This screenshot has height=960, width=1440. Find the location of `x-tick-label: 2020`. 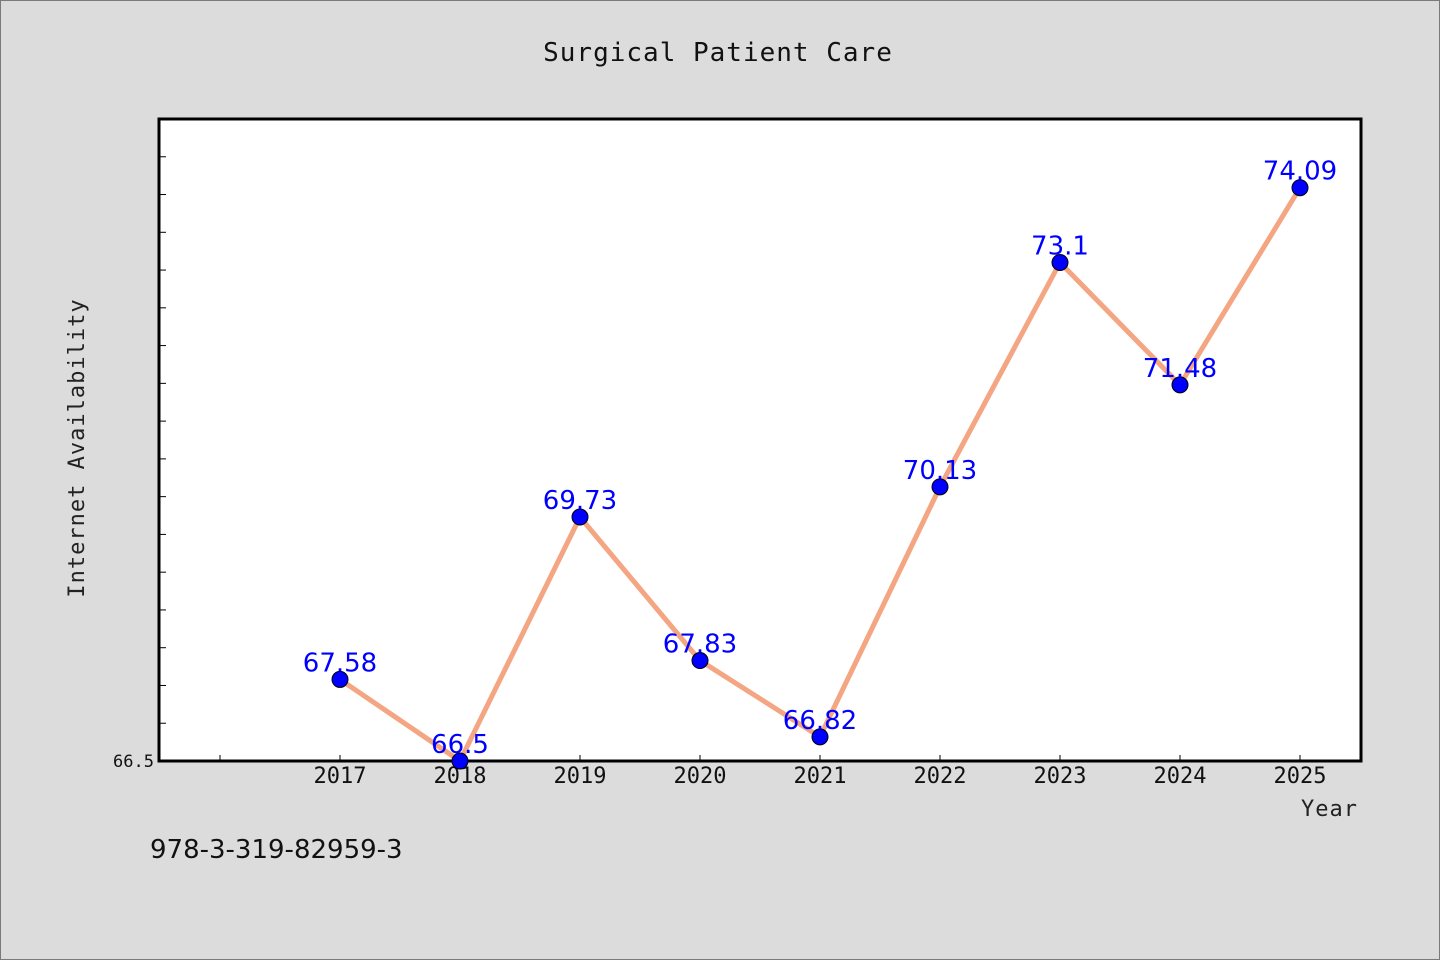

x-tick-label: 2020 is located at coordinates (700, 776).